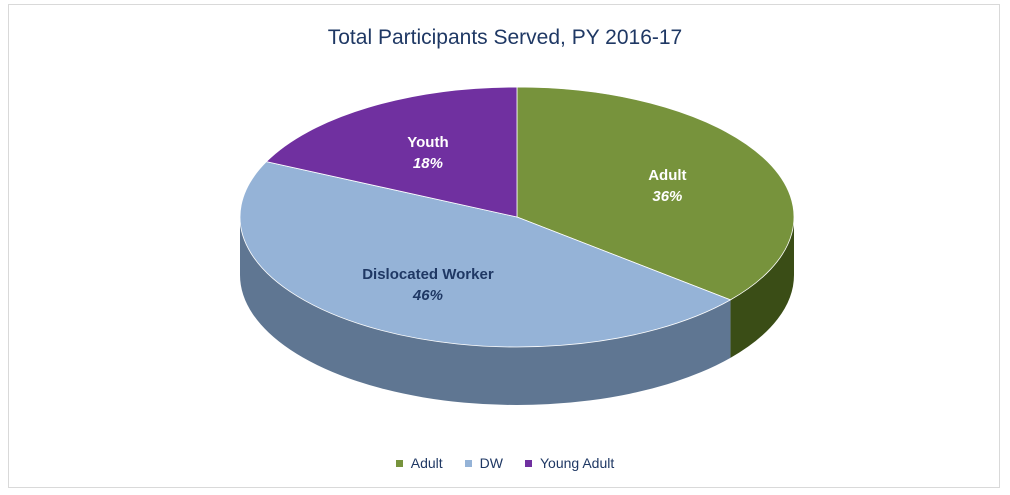  What do you see at coordinates (428, 274) in the screenshot?
I see `slice-label-dw: Dislocated Worker` at bounding box center [428, 274].